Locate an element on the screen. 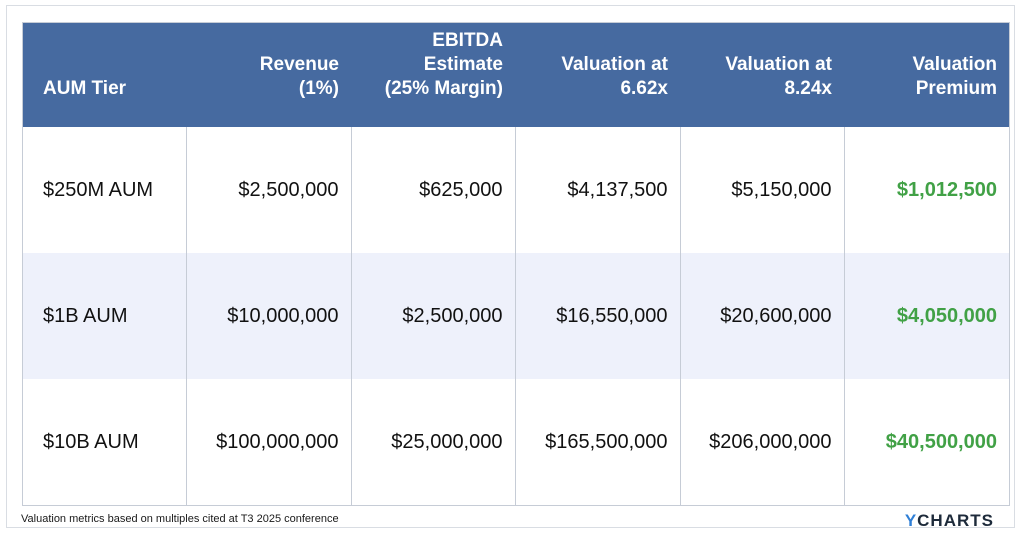 This screenshot has width=1024, height=536. ycharts-logo: Y CHARTS is located at coordinates (949, 521).